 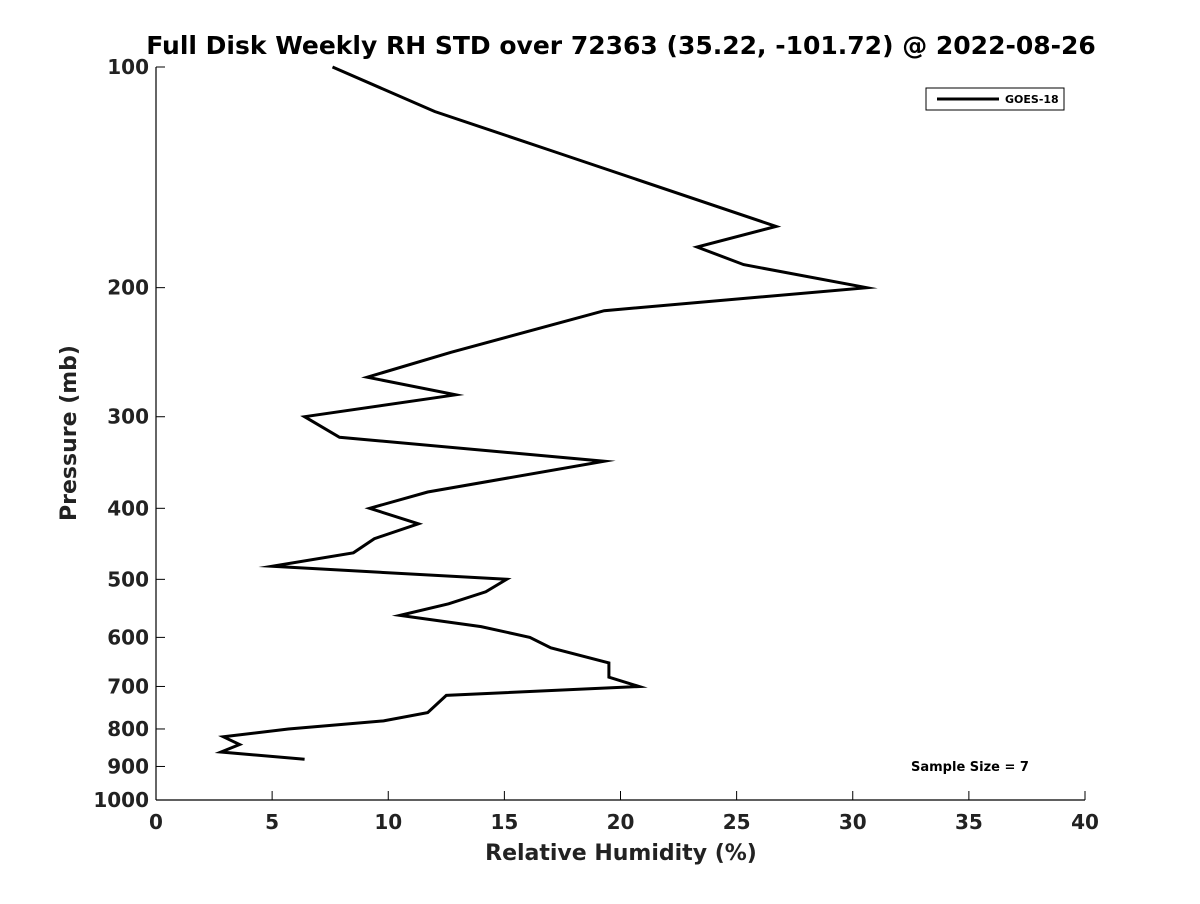 What do you see at coordinates (128, 637) in the screenshot?
I see `y-tick-label: 600` at bounding box center [128, 637].